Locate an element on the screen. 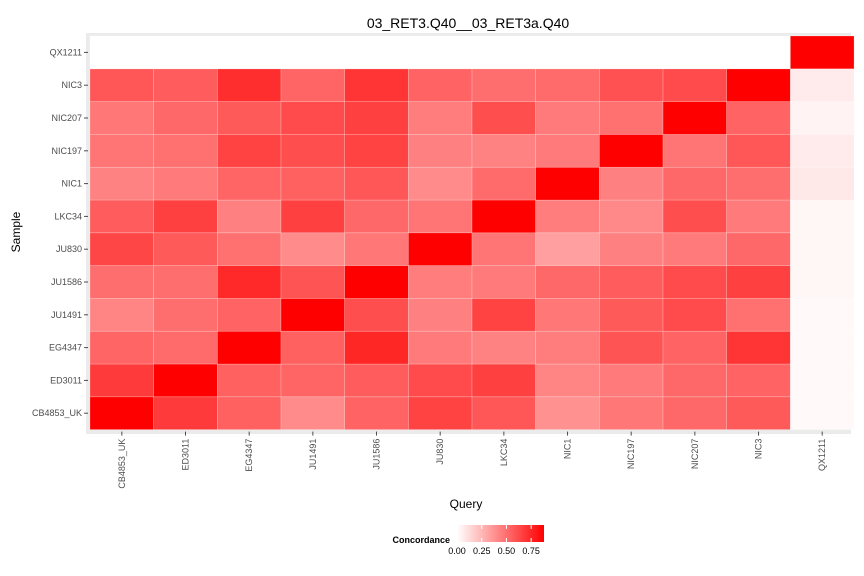 The image size is (864, 576). legend-tick-label: 0.25 is located at coordinates (482, 551).